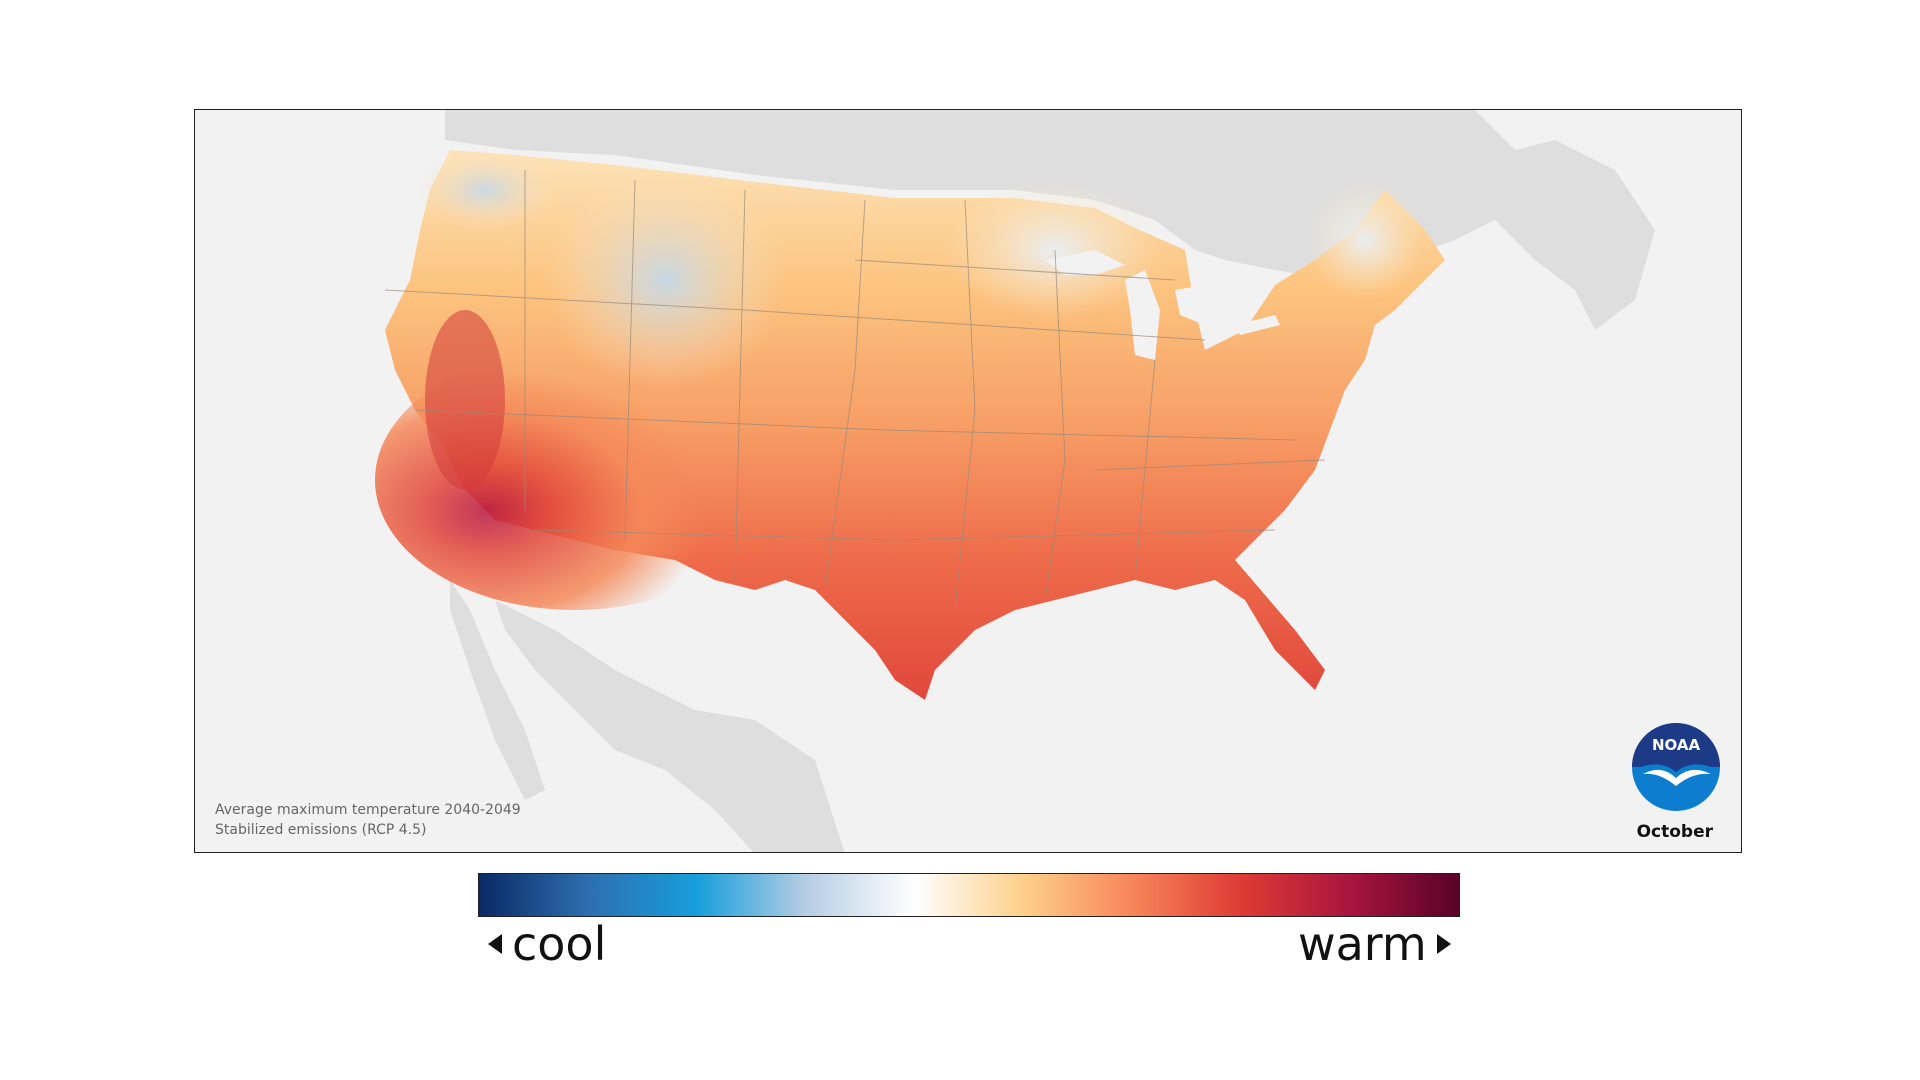 The height and width of the screenshot is (1080, 1920). Describe the element at coordinates (1365, 240) in the screenshot. I see `cool-new-england` at that location.